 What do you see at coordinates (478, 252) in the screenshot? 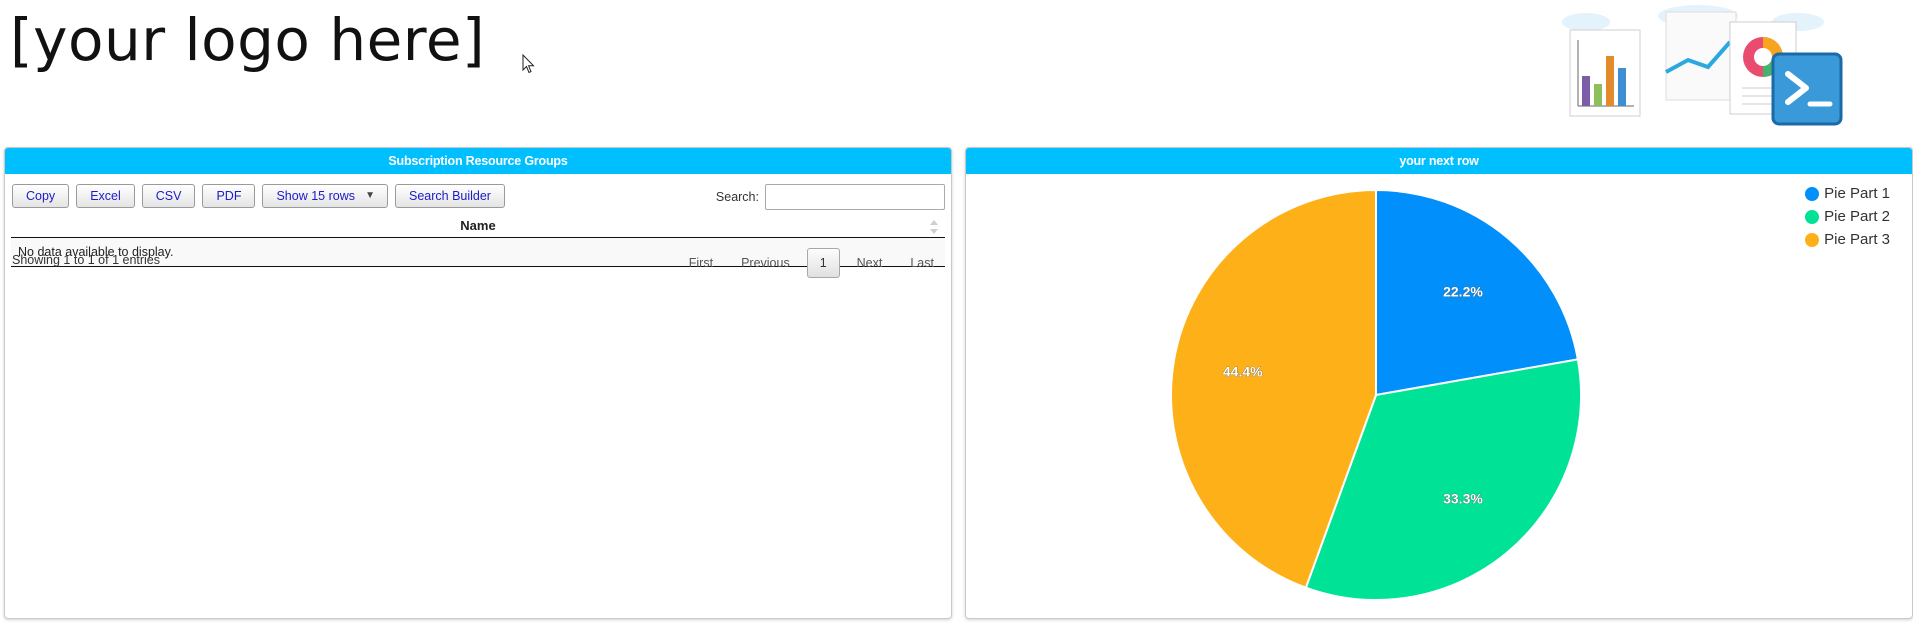
I see `empty-table-row: No data available to display.` at bounding box center [478, 252].